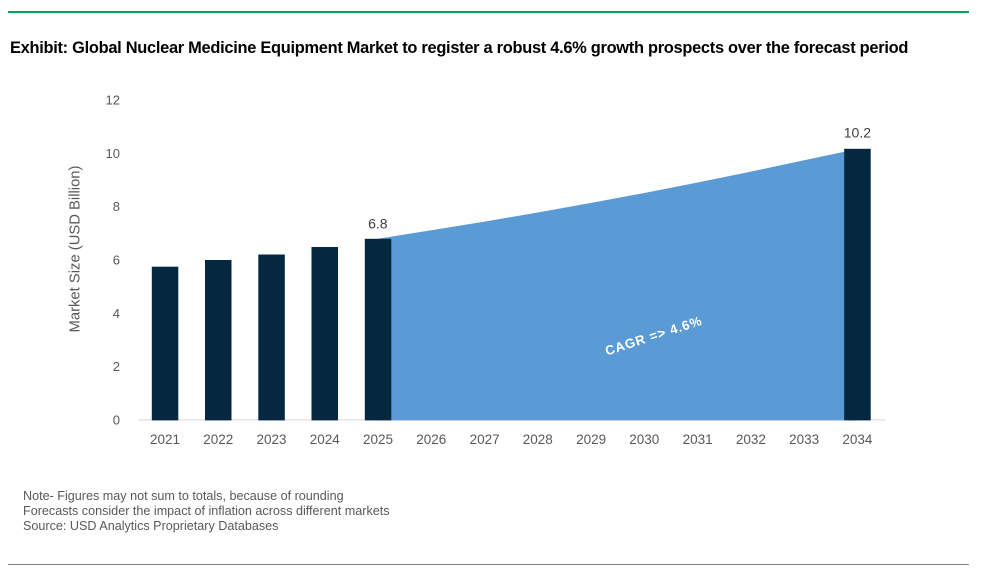 The width and height of the screenshot is (1003, 584). Describe the element at coordinates (113, 100) in the screenshot. I see `svg-text: 12` at that location.